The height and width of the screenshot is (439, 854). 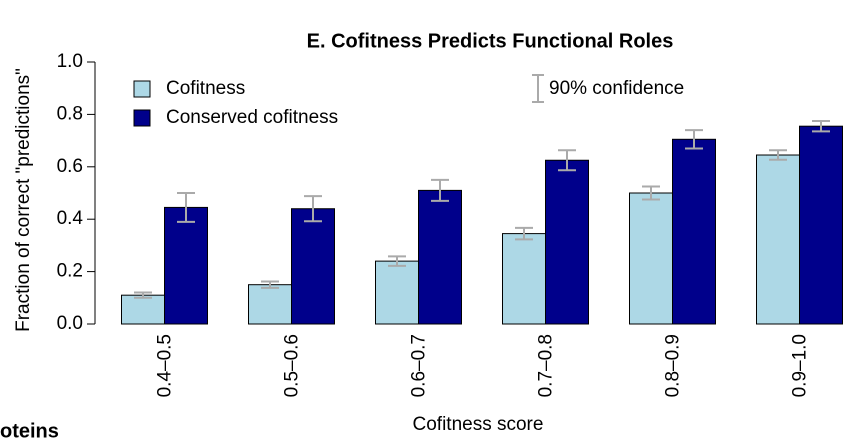 I want to click on x-tick-label: 0.7–0.8, so click(x=546, y=365).